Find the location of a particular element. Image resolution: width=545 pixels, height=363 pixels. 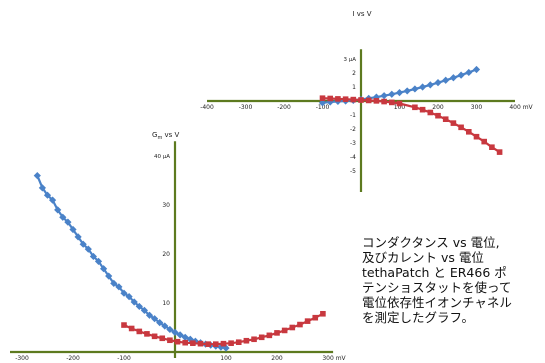

y-tick-label: -5 is located at coordinates (353, 171).